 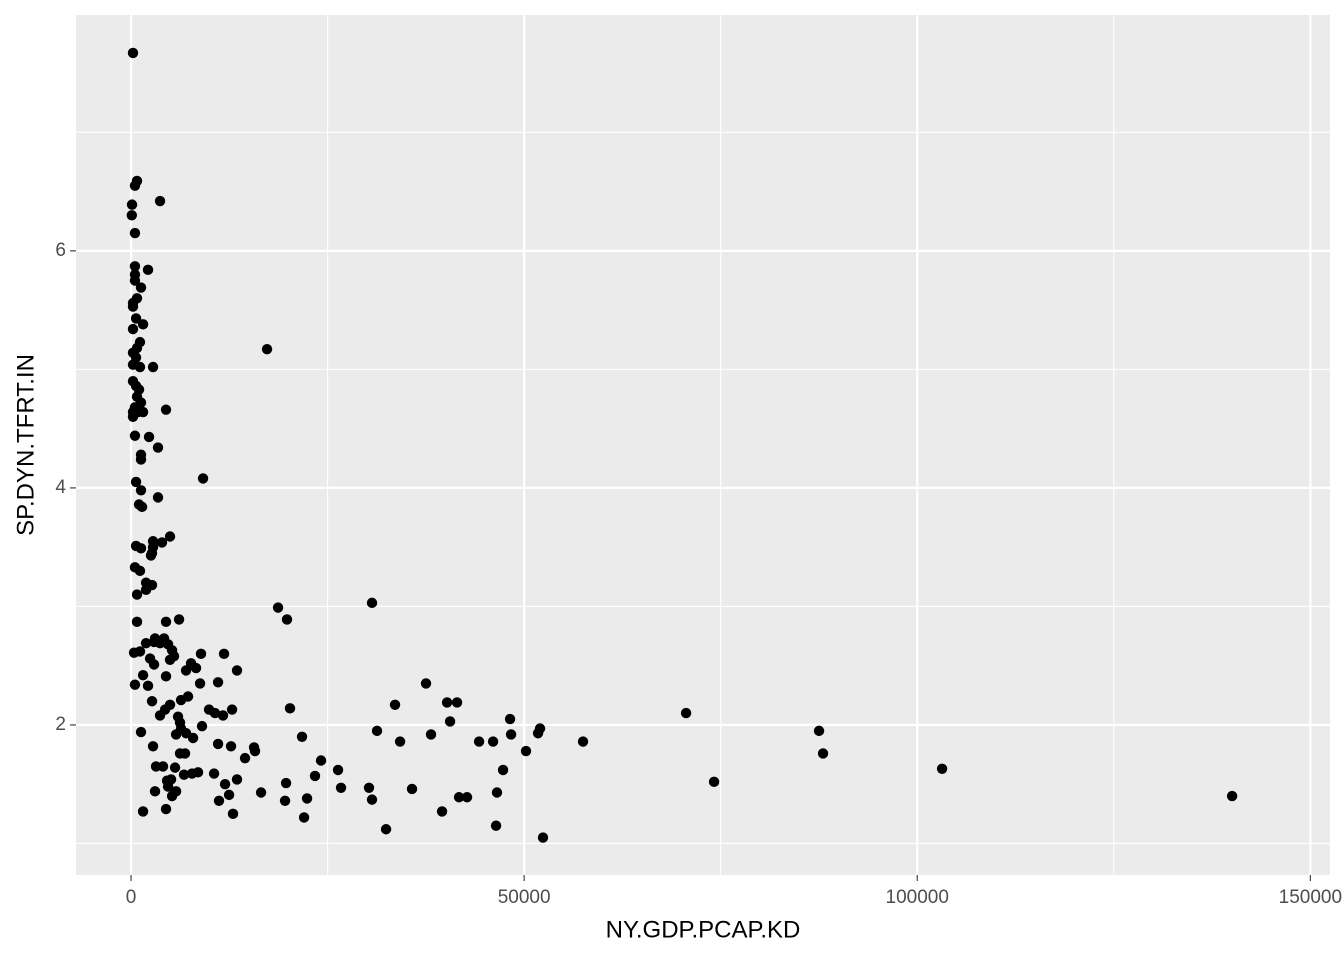 I want to click on x-tick-label: 50000, so click(x=524, y=897).